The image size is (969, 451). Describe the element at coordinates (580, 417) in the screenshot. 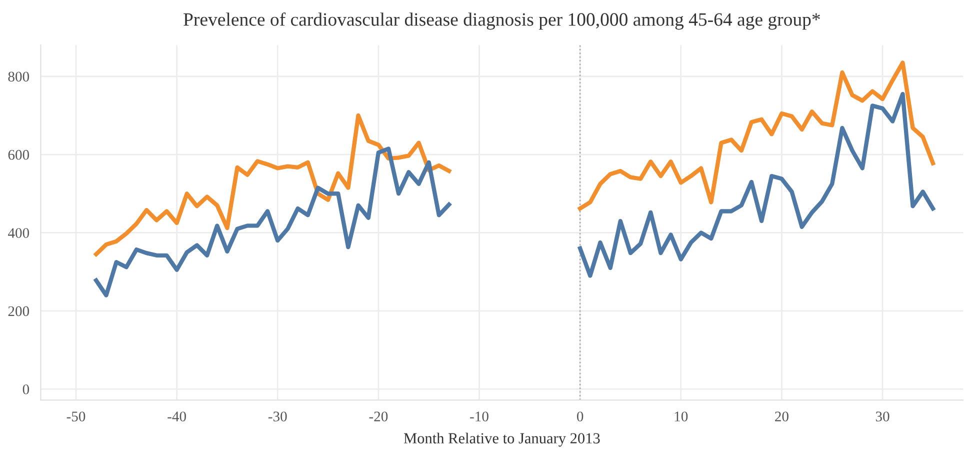

I see `x-tick-label: 0` at that location.